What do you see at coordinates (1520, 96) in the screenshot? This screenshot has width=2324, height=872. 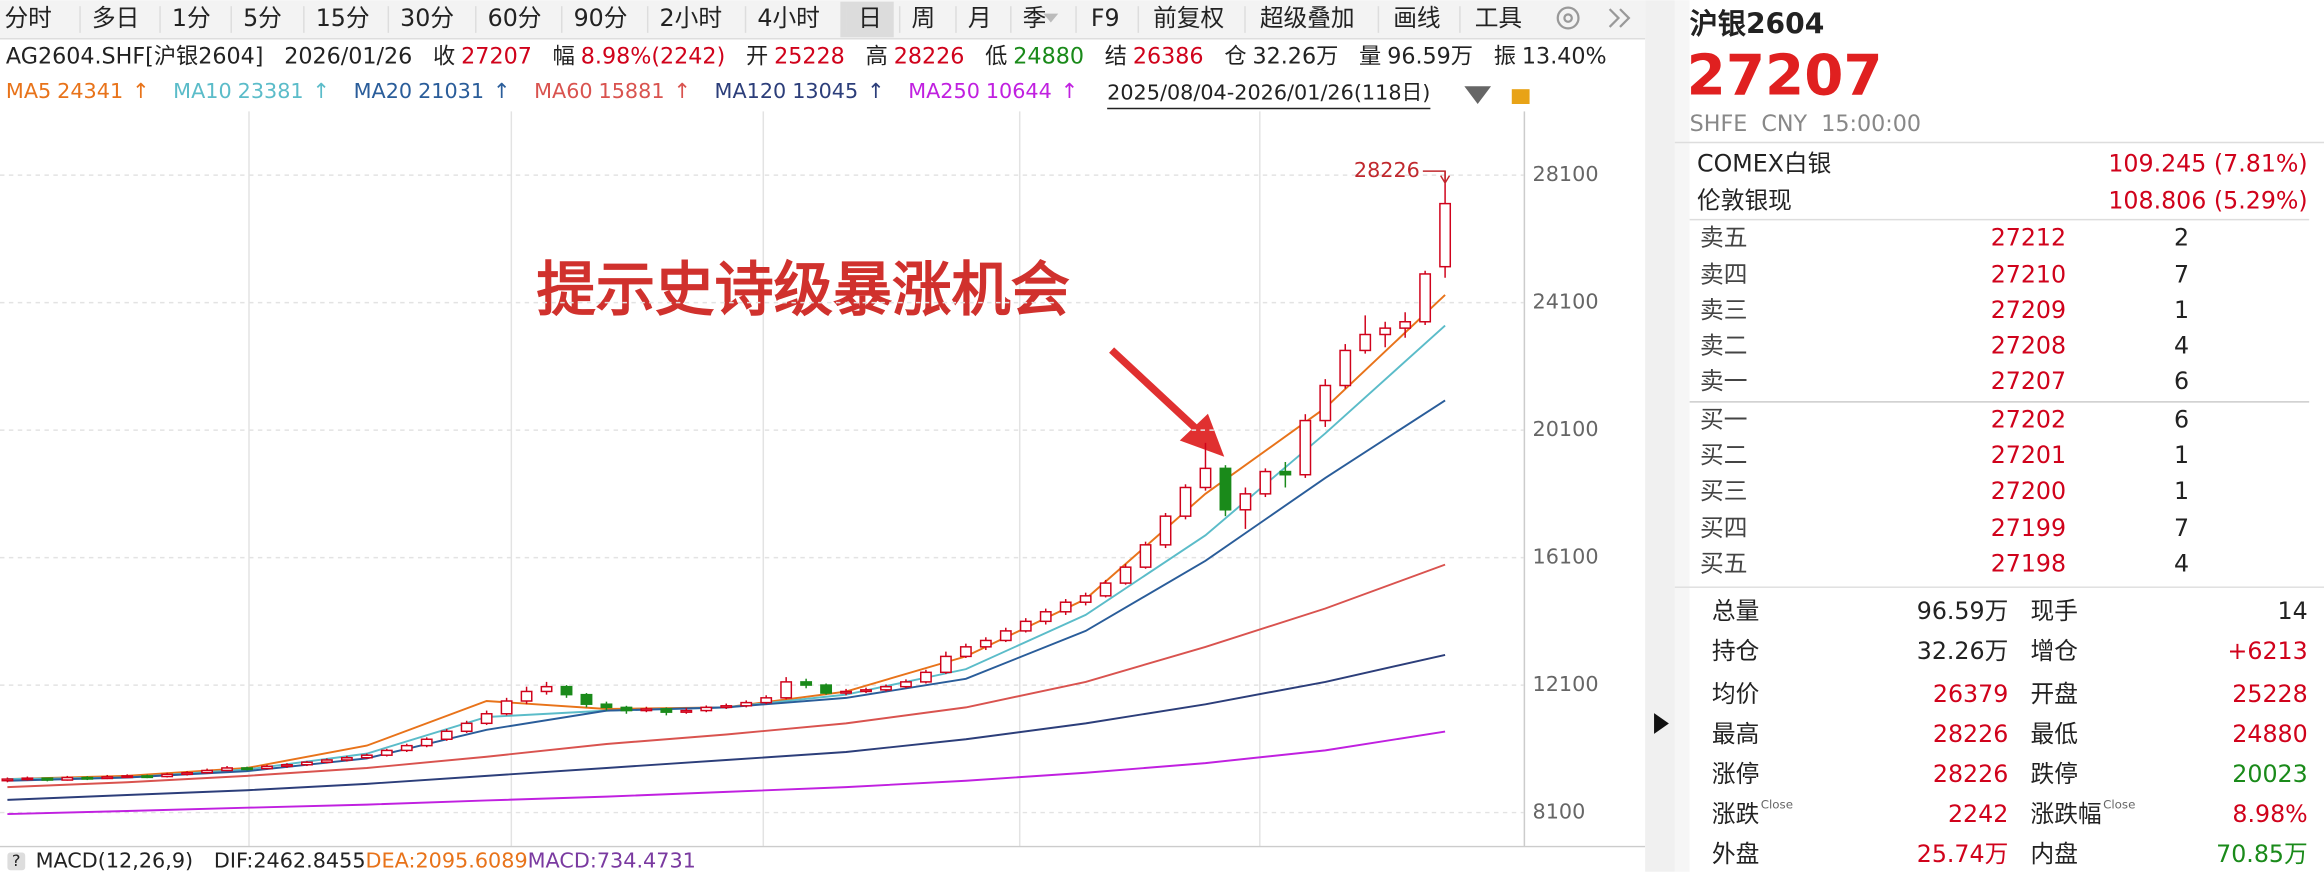 I see `lock-icon` at bounding box center [1520, 96].